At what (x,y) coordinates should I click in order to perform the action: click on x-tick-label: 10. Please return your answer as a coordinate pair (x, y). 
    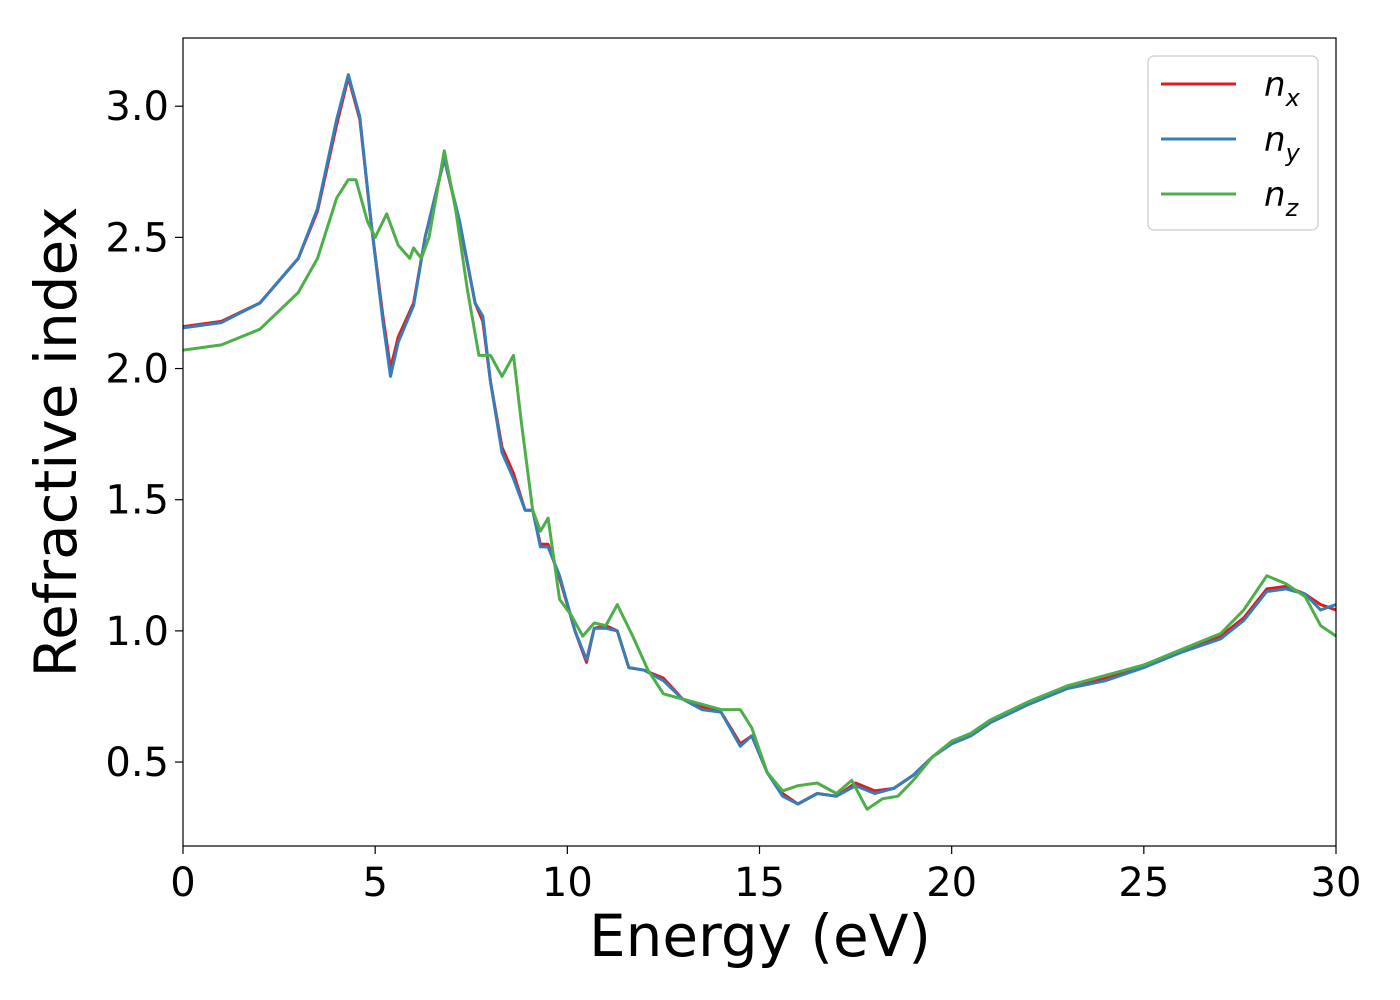
    Looking at the image, I should click on (567, 883).